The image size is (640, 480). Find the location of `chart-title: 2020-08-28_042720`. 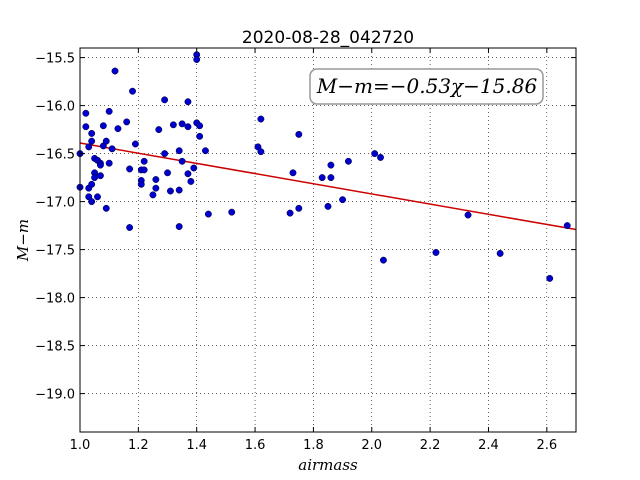

chart-title: 2020-08-28_042720 is located at coordinates (328, 38).